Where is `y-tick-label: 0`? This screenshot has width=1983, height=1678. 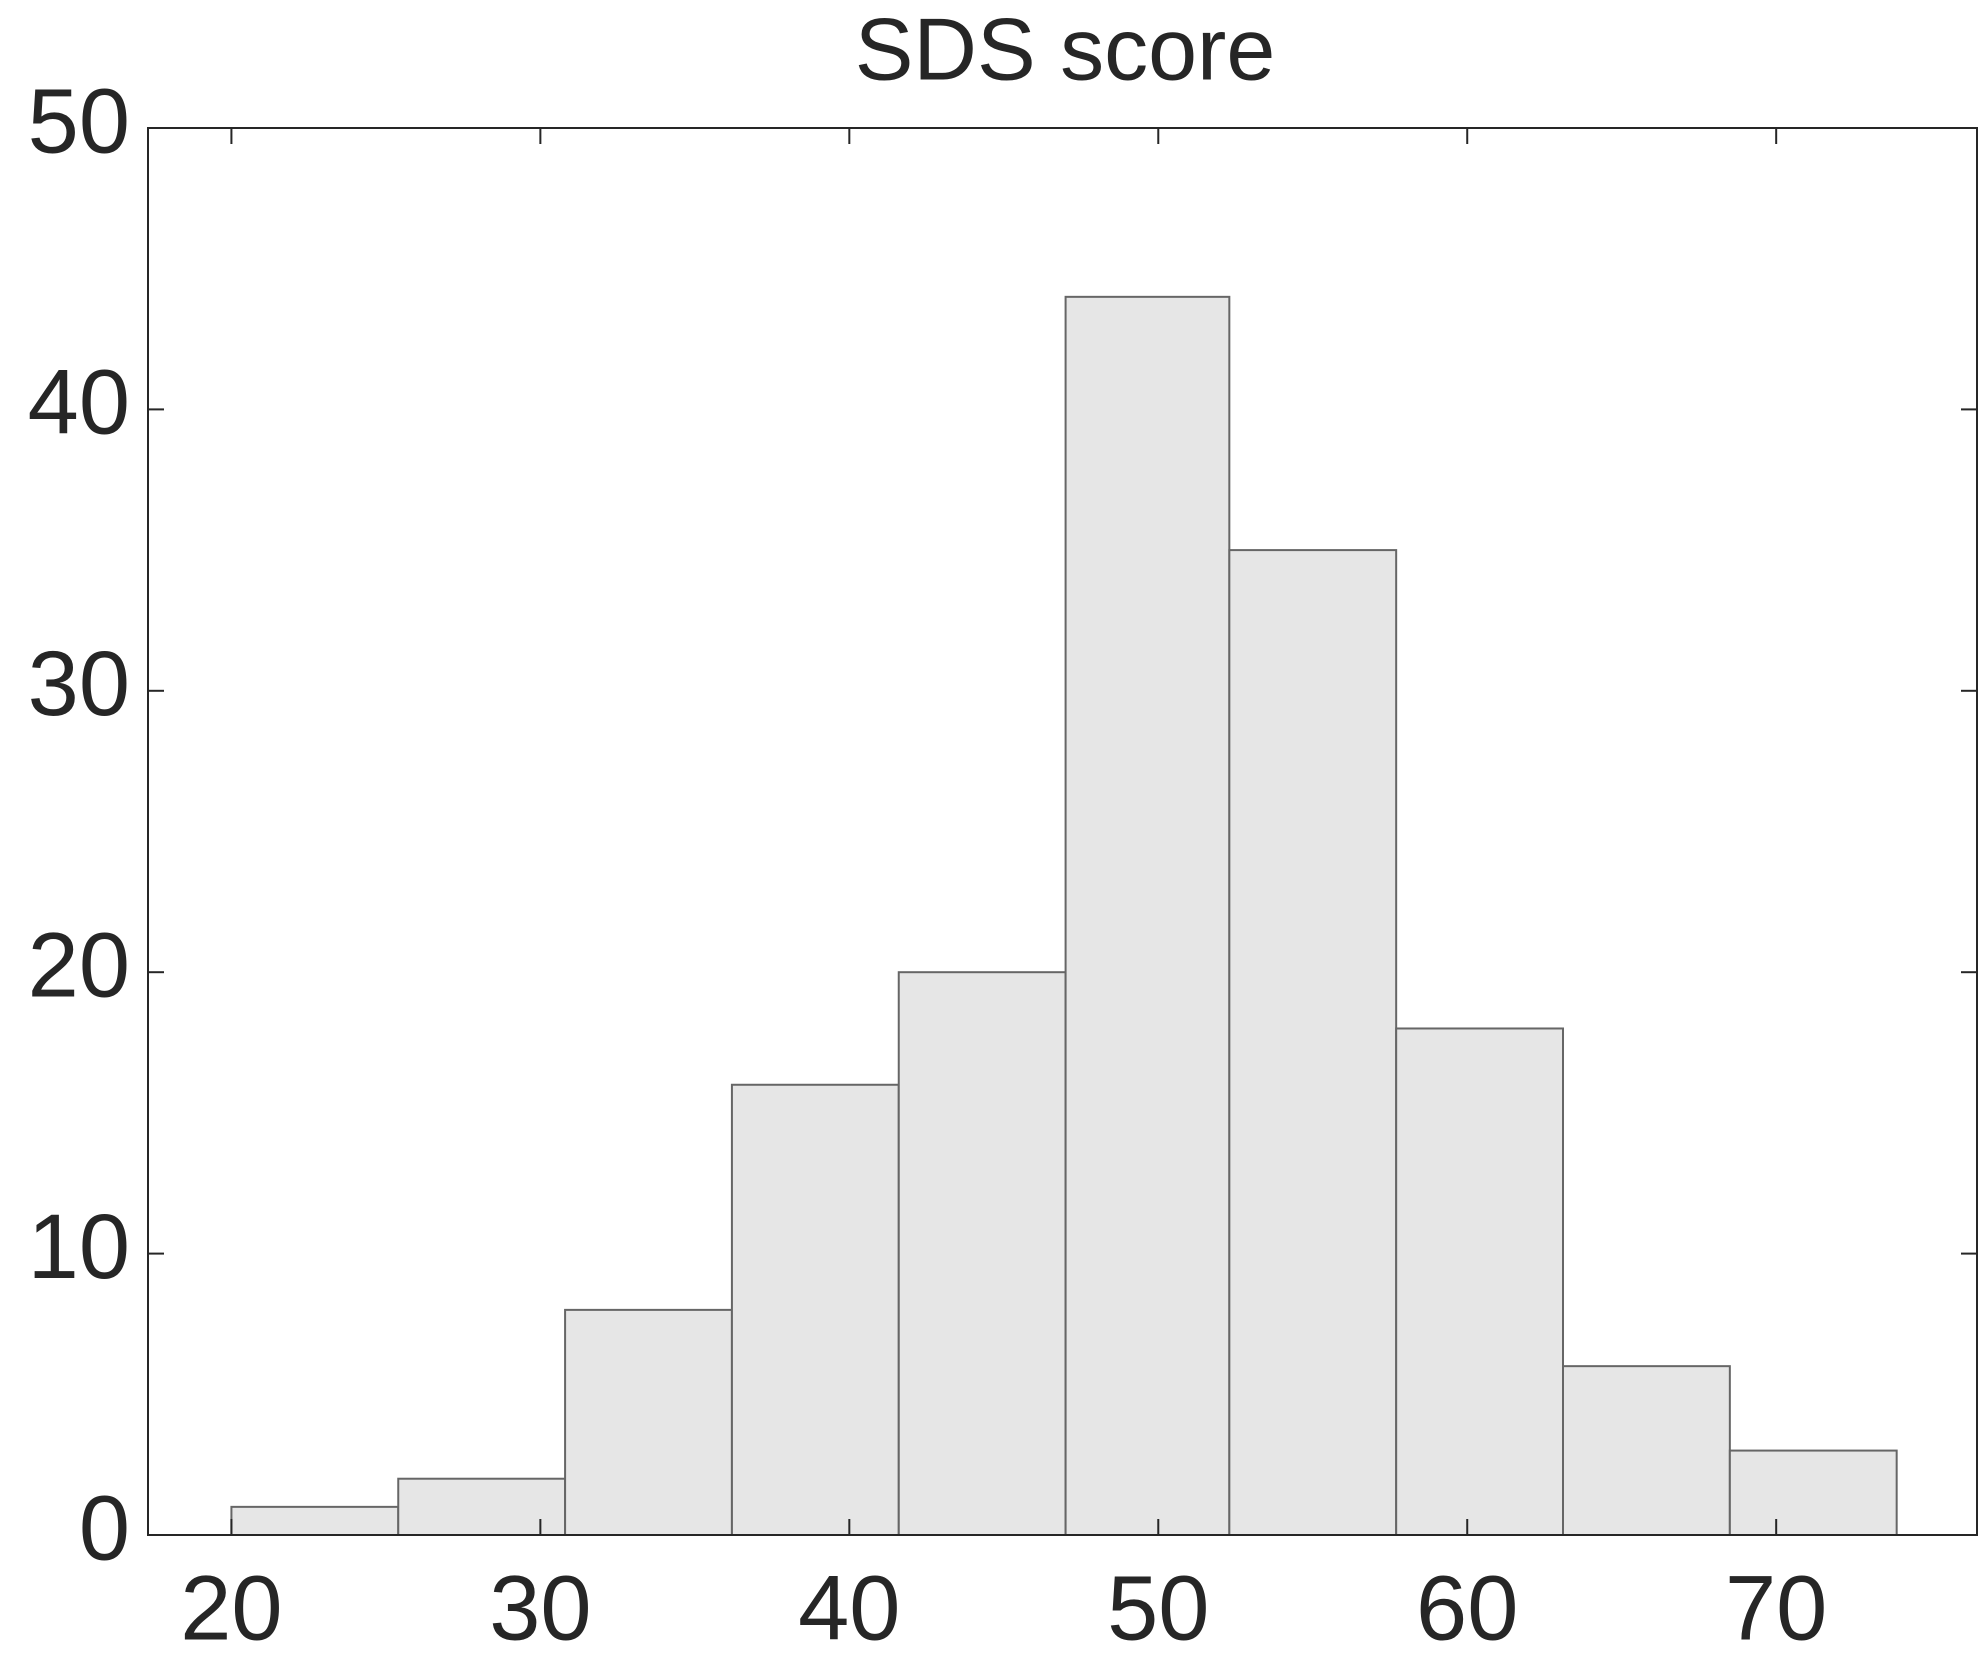 y-tick-label: 0 is located at coordinates (104, 1528).